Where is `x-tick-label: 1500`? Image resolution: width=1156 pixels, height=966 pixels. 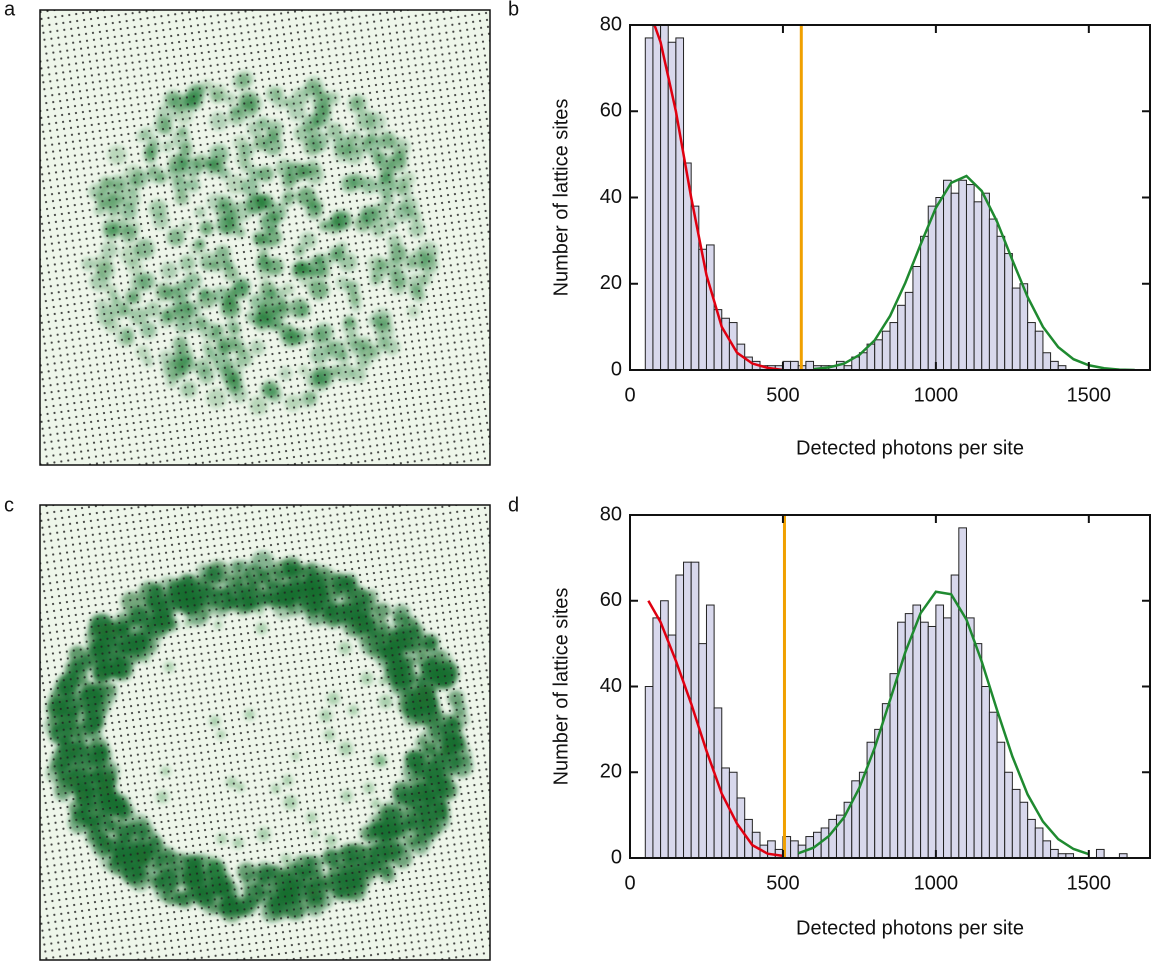 x-tick-label: 1500 is located at coordinates (1089, 395).